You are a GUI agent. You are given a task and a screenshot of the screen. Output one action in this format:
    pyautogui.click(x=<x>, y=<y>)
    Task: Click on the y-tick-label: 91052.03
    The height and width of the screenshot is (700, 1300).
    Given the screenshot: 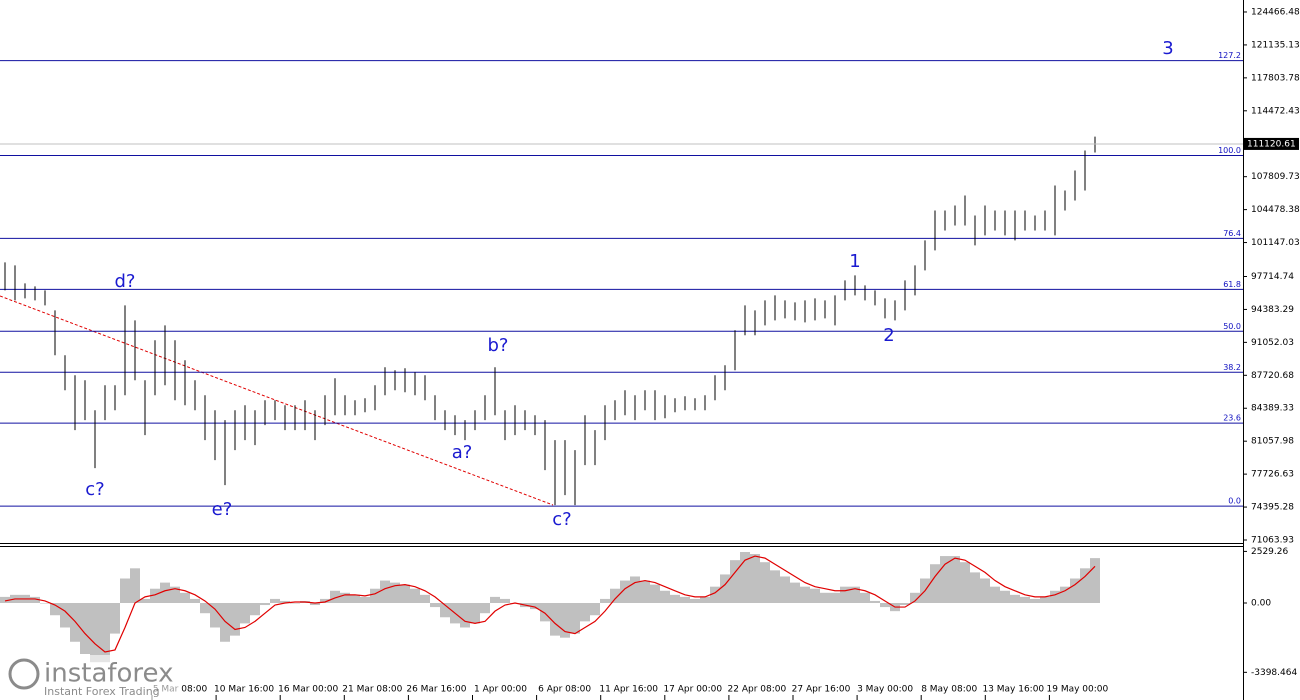 What is the action you would take?
    pyautogui.click(x=1272, y=343)
    